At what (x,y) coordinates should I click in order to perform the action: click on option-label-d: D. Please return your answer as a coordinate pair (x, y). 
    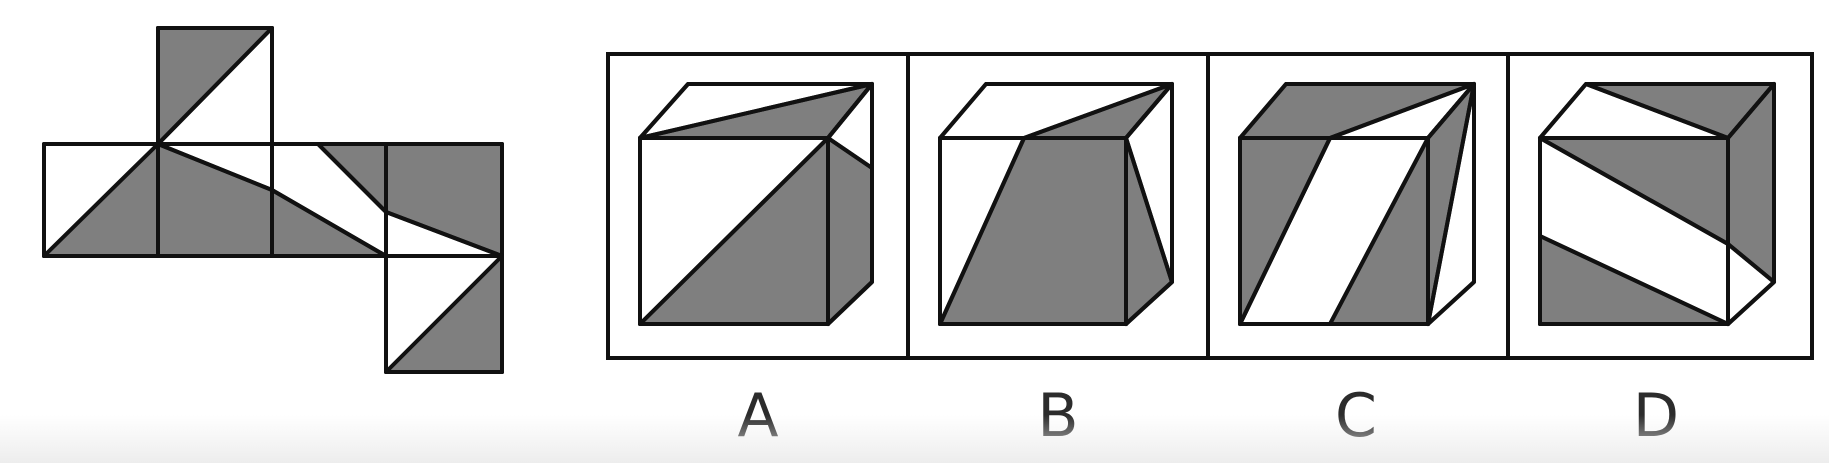
    Looking at the image, I should click on (1656, 416).